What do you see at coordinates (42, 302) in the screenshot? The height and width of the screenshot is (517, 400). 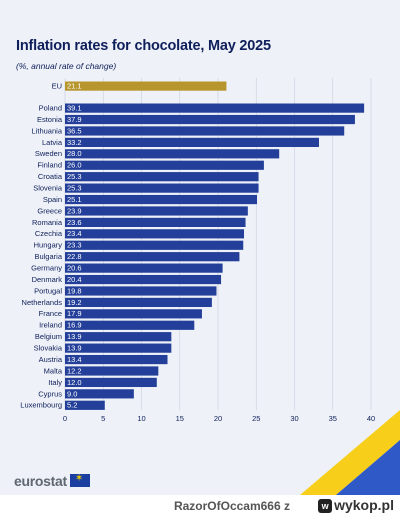 I see `category-label: Netherlands` at bounding box center [42, 302].